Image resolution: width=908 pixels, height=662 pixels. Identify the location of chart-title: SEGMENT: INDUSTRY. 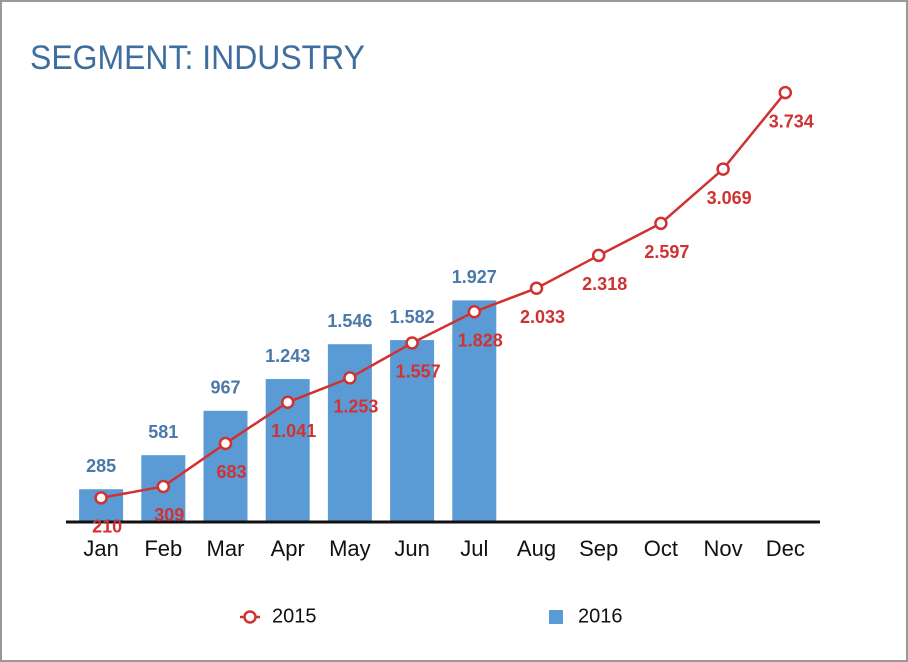
(197, 58).